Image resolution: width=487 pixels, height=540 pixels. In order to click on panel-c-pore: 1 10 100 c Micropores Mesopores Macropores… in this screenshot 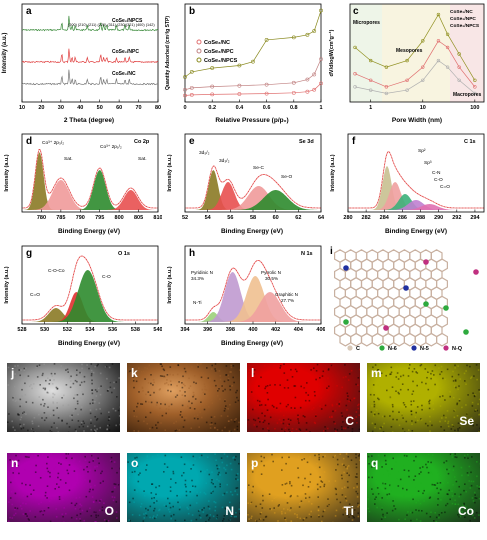, I will do `click(406, 64)`.